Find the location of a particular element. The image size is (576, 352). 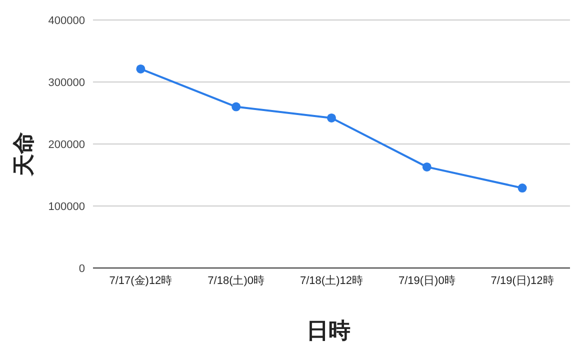

x-tick-label: 7/18(土)12時 is located at coordinates (331, 280).